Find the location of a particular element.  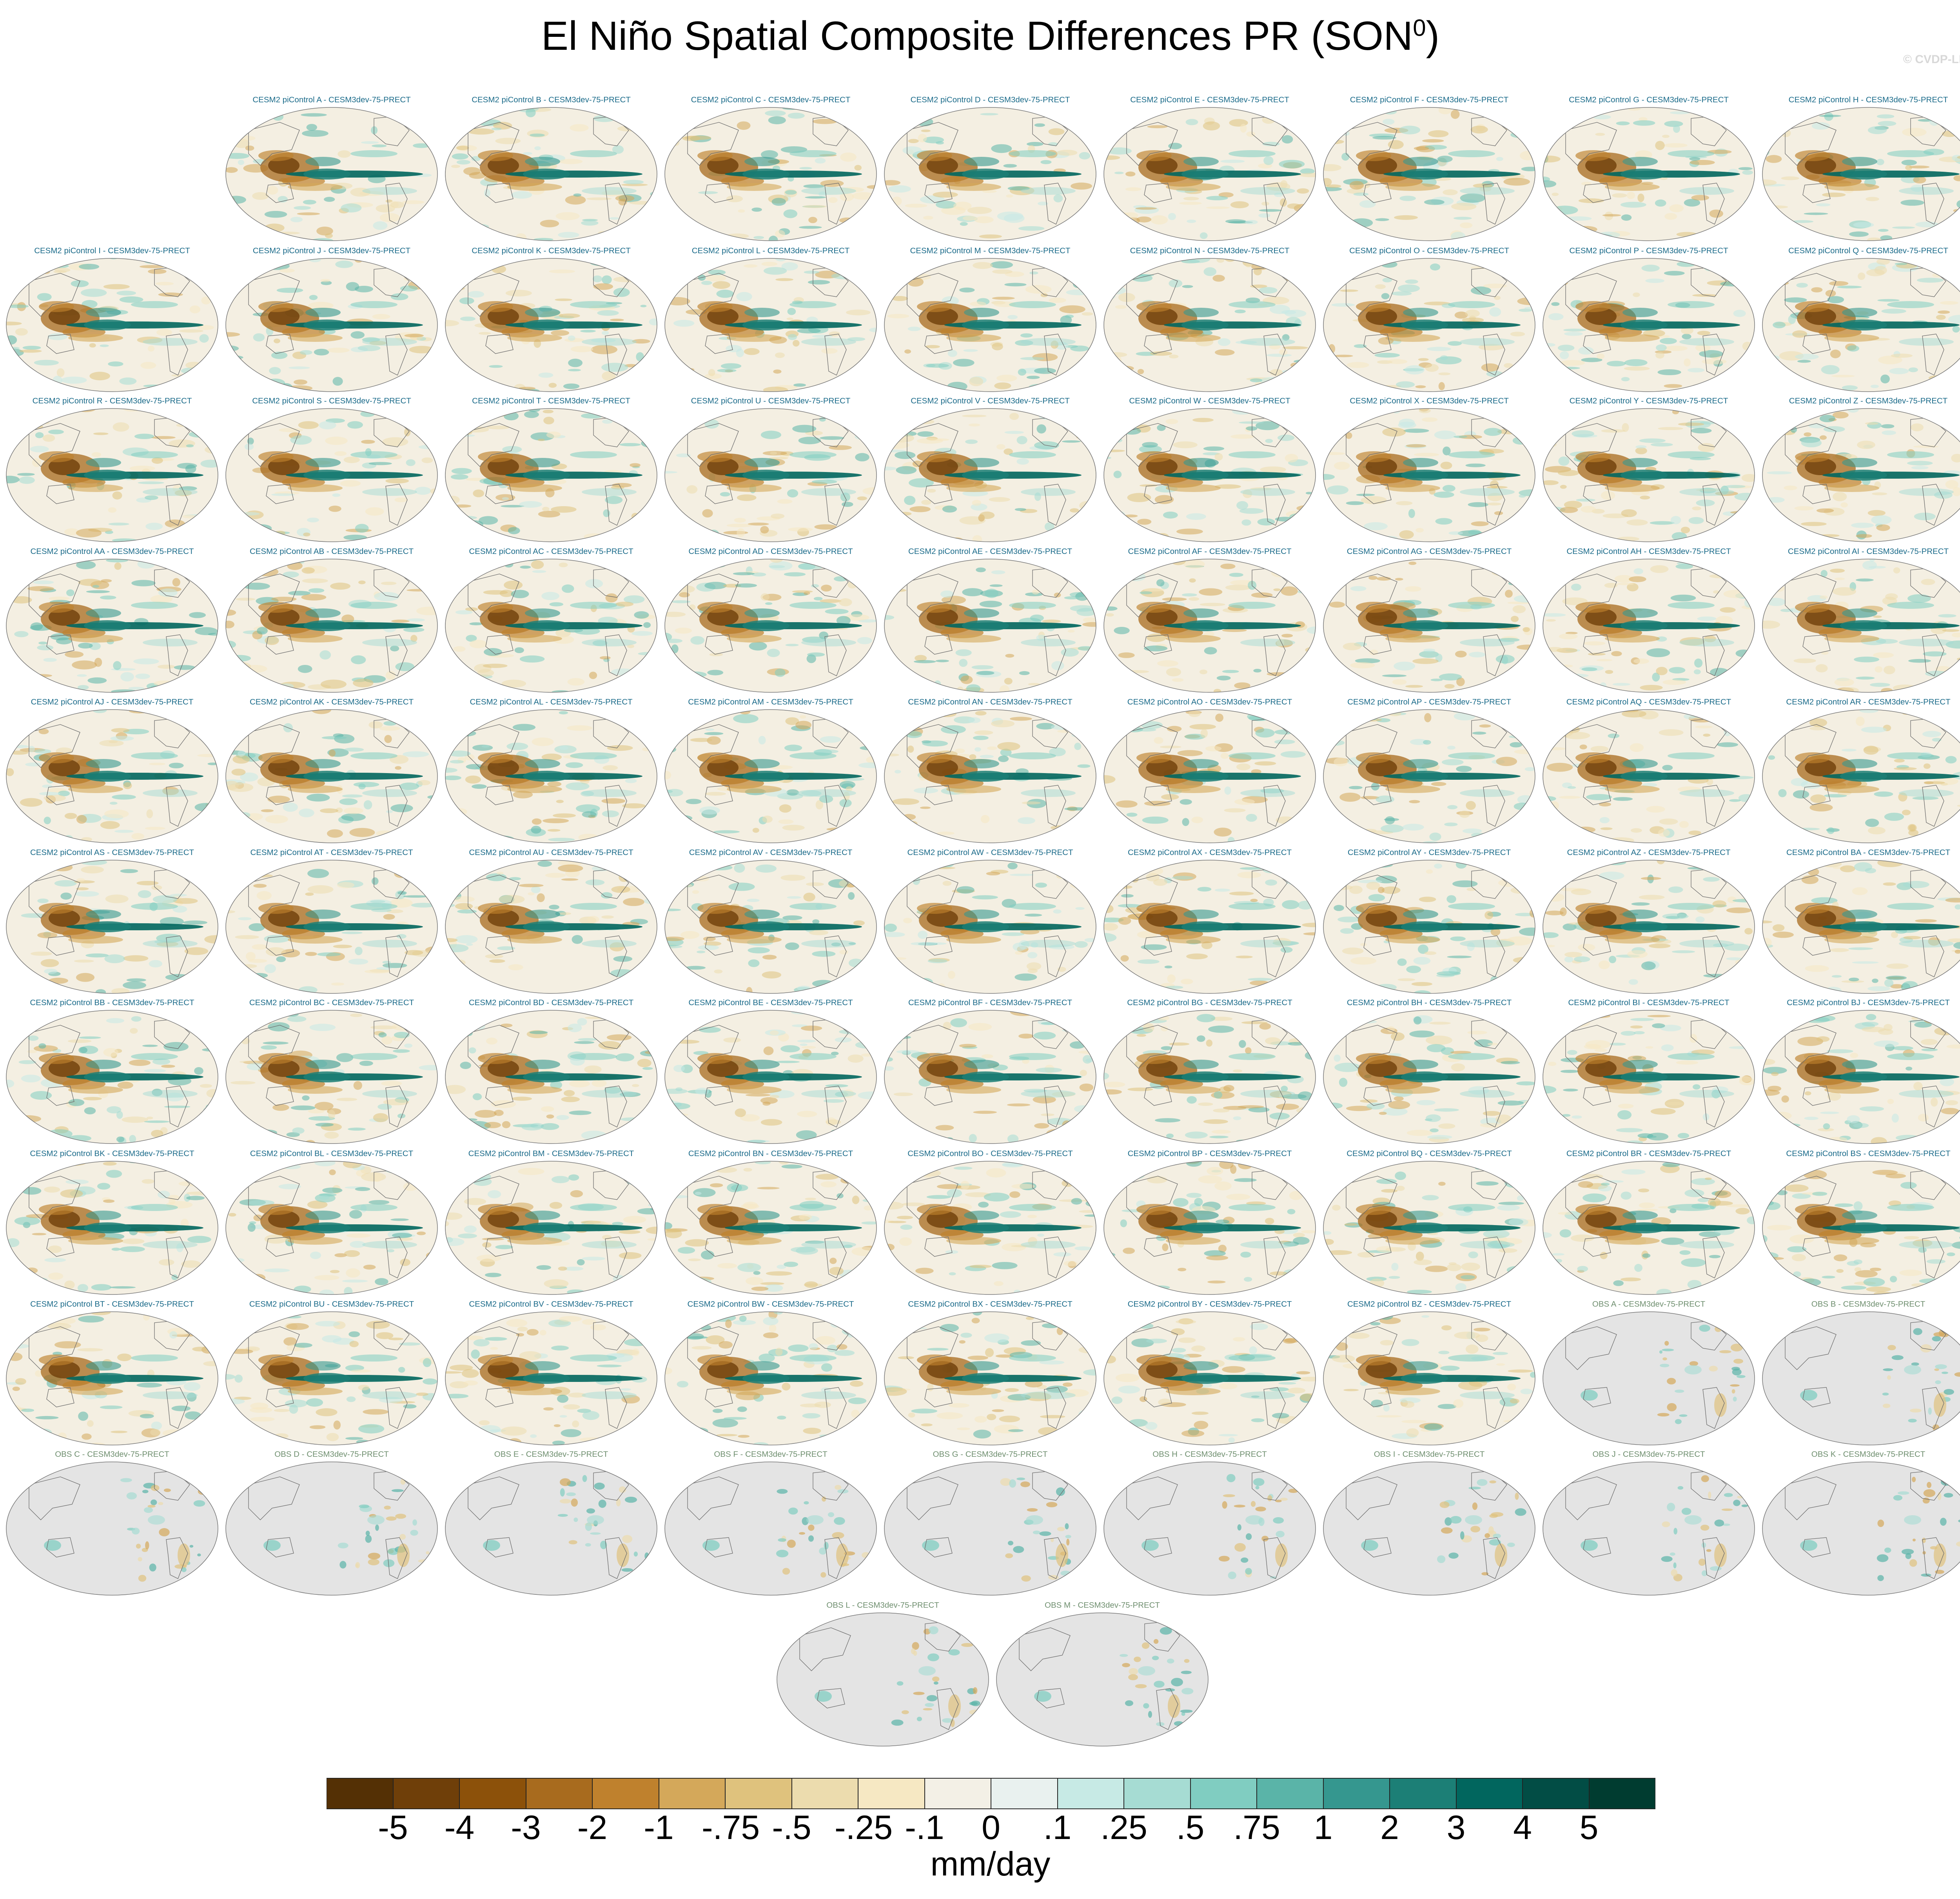

map-panel: CESM2 piControl BI - CESM3dev-75-PRECT is located at coordinates (1649, 1071).